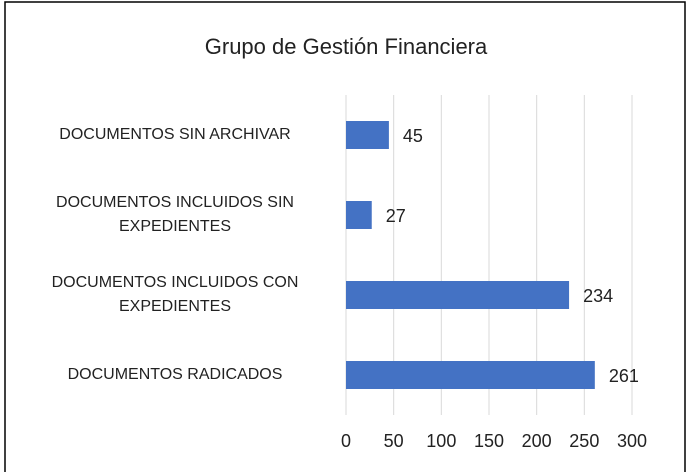  Describe the element at coordinates (624, 376) in the screenshot. I see `value-label: 261` at that location.